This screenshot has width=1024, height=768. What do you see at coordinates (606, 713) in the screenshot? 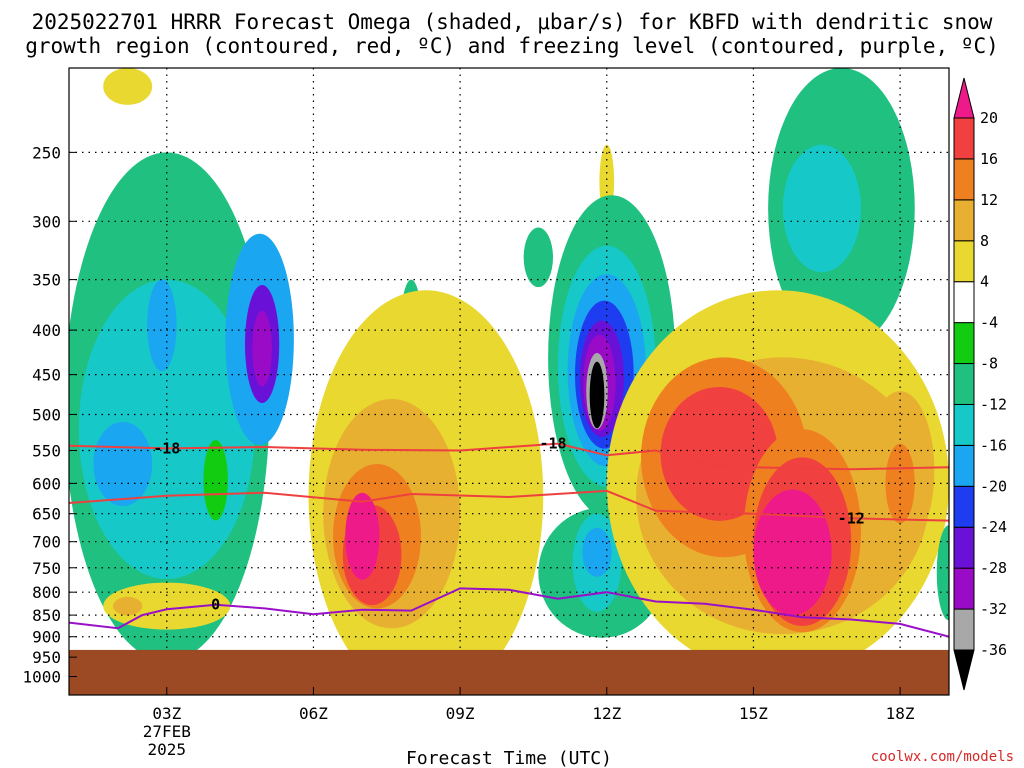
I see `x-tick-label: 12Z` at bounding box center [606, 713].